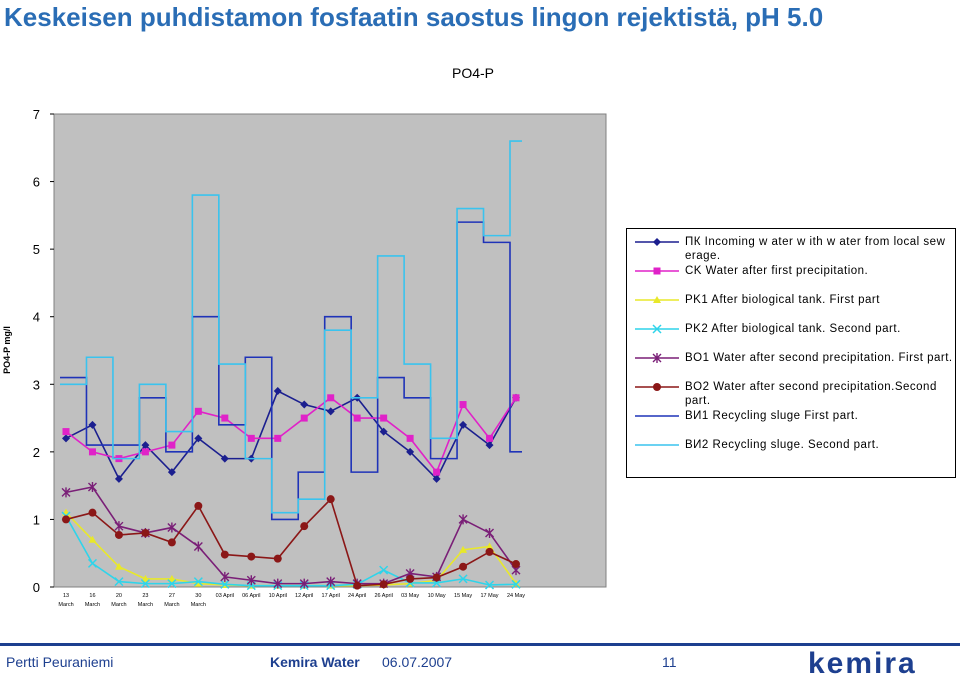 This screenshot has height=681, width=960. I want to click on series-ck, so click(291, 435).